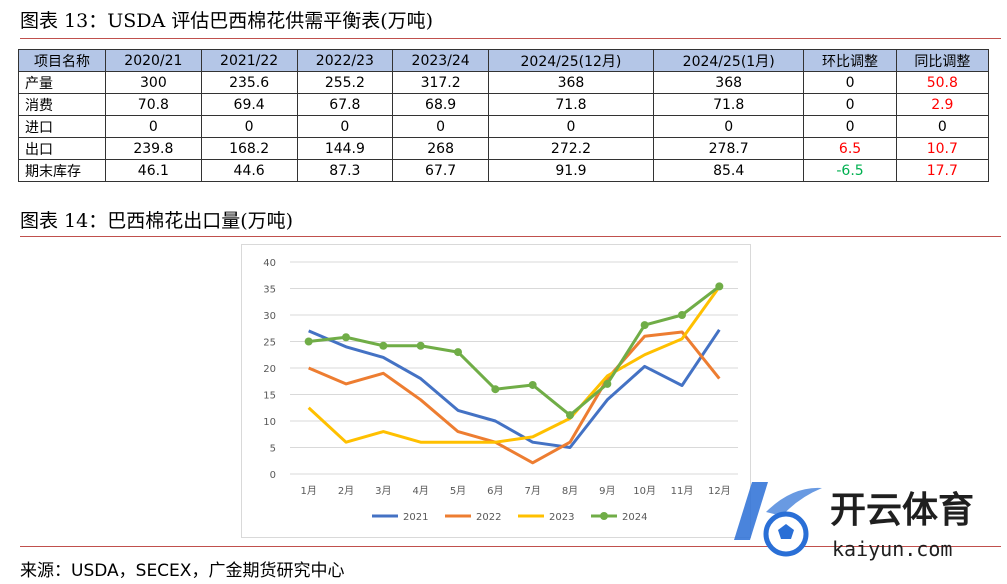  Describe the element at coordinates (571, 148) in the screenshot. I see `table-cell: 272.2` at that location.